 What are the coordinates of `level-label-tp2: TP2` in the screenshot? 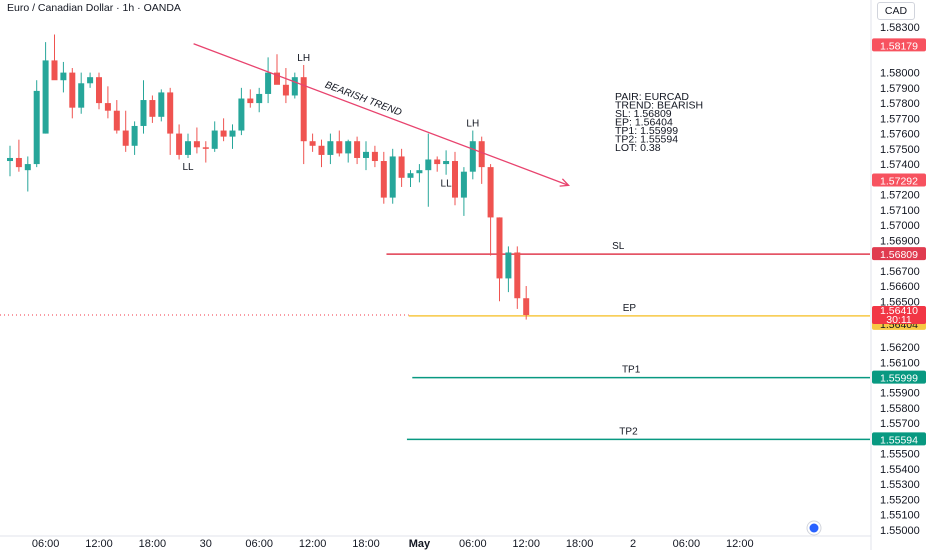 It's located at (628, 431).